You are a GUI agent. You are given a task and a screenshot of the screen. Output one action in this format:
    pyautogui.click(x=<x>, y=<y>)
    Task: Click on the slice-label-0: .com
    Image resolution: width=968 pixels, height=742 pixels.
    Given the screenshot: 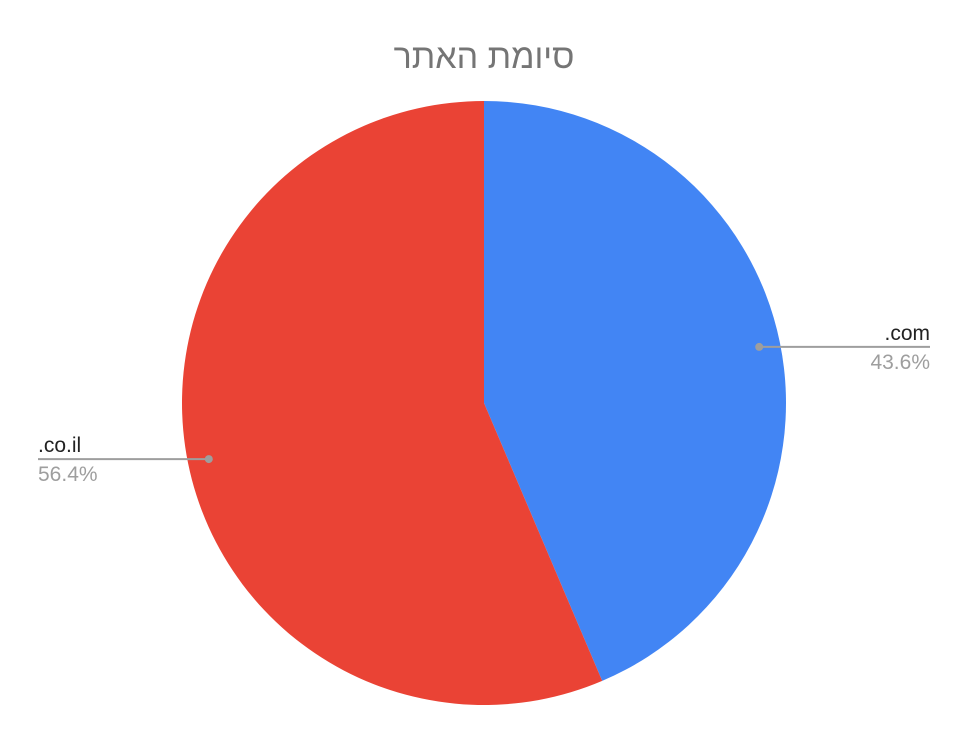 What is the action you would take?
    pyautogui.click(x=907, y=333)
    